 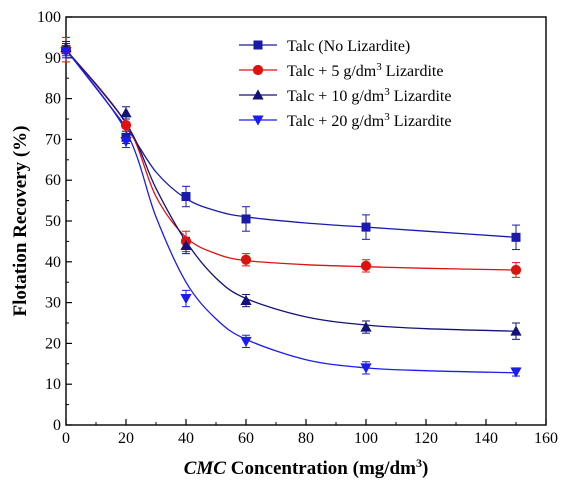 What do you see at coordinates (321, 468) in the screenshot?
I see `x-axis-title-text: Concentration (mg/dm` at bounding box center [321, 468].